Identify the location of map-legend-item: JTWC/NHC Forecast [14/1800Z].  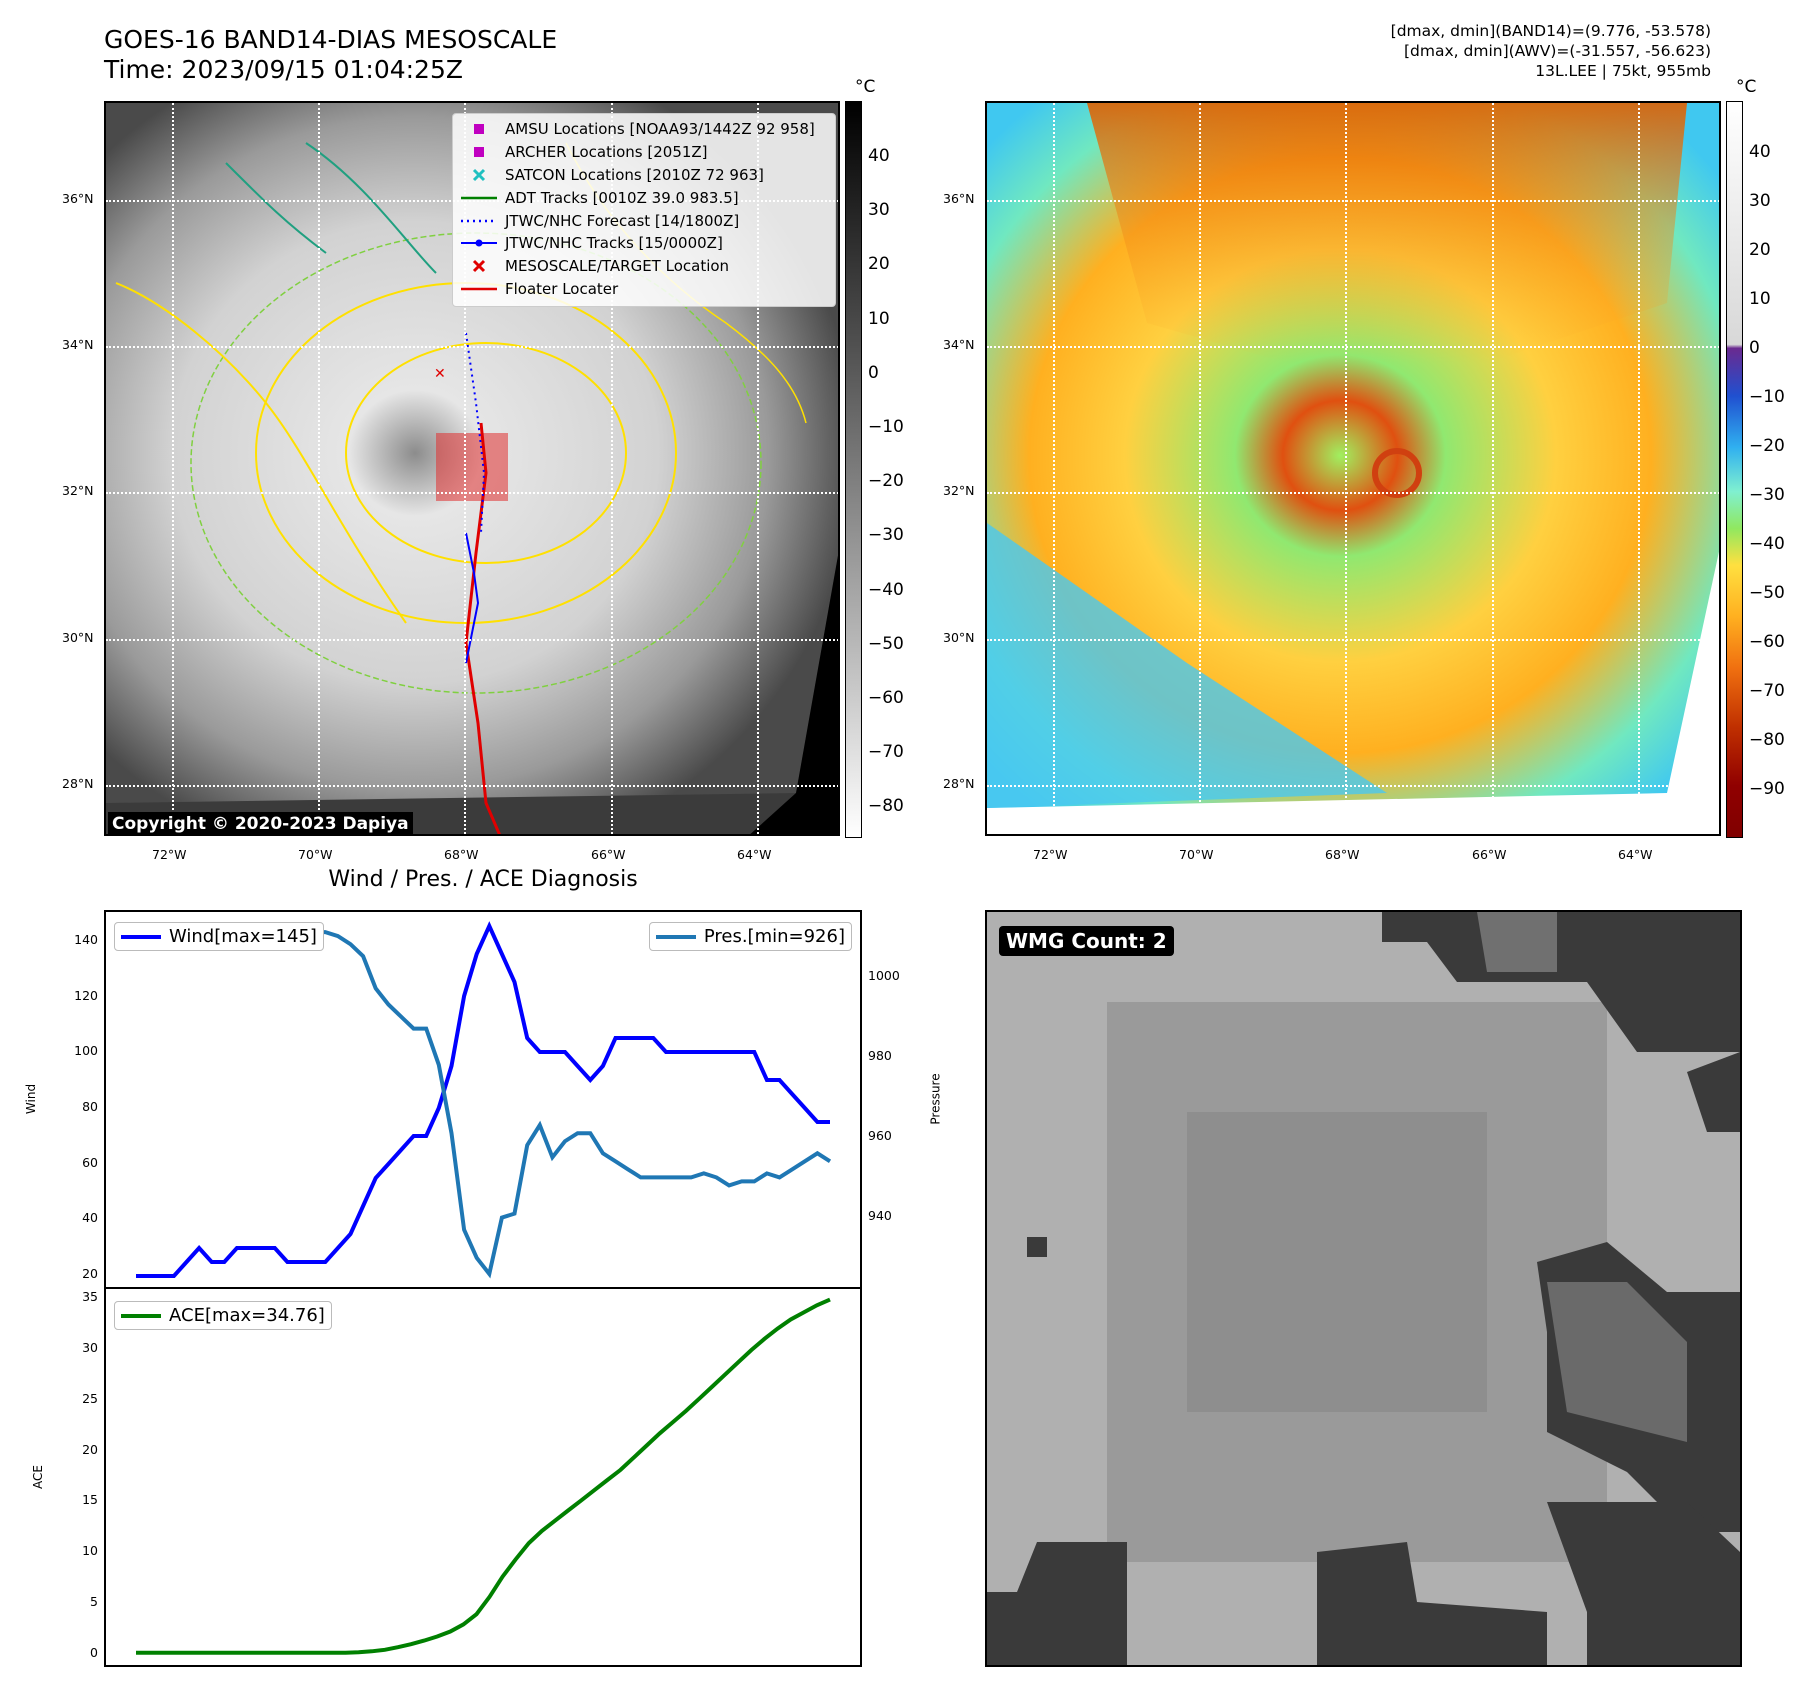
(644, 220).